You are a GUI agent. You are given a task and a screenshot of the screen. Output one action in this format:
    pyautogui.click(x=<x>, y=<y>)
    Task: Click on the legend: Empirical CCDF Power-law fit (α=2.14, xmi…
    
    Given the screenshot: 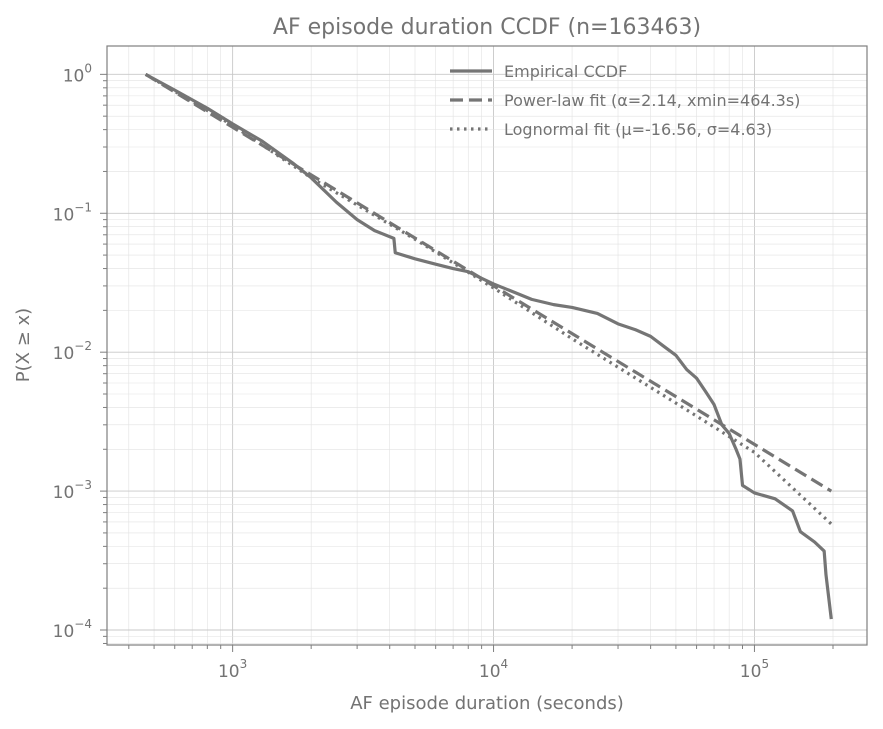 What is the action you would take?
    pyautogui.click(x=625, y=100)
    